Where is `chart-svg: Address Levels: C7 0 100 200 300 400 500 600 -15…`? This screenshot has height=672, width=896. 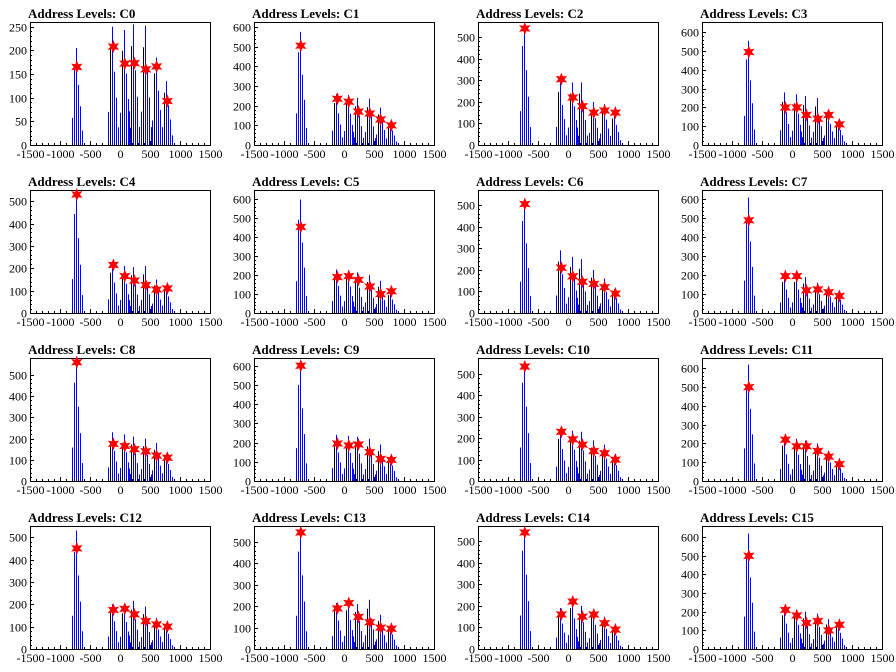
chart-svg: Address Levels: C7 0 100 200 300 400 500 600 -15… is located at coordinates (788, 251).